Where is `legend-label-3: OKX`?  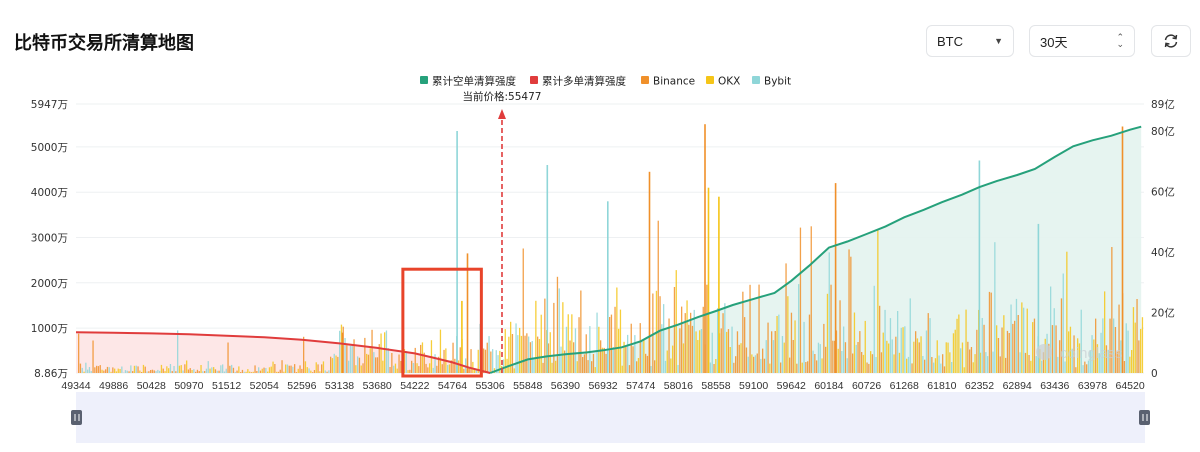 legend-label-3: OKX is located at coordinates (729, 82).